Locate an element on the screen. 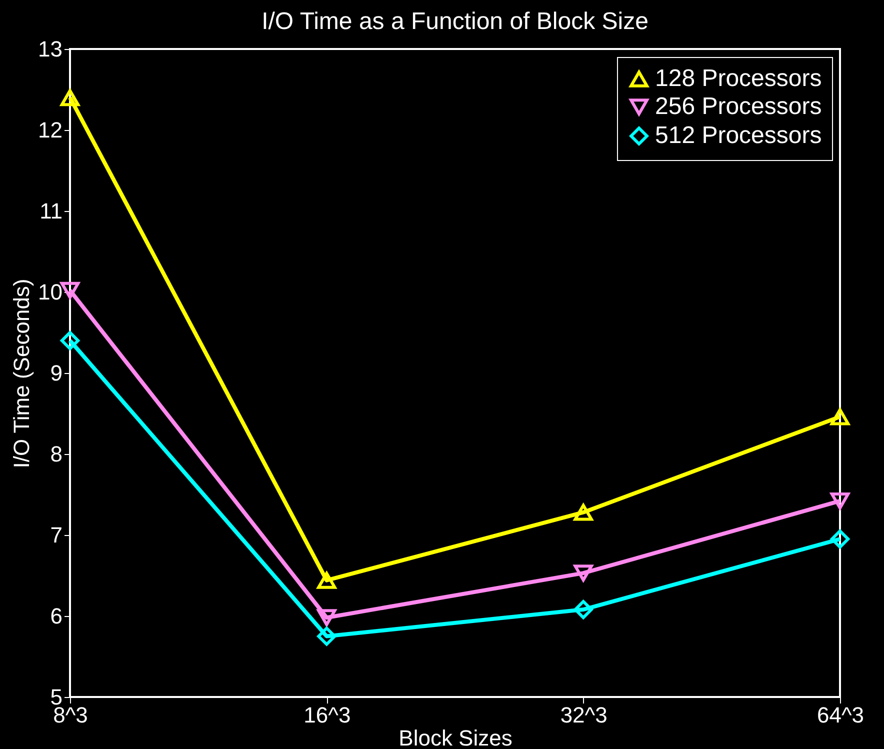 The height and width of the screenshot is (749, 884). x-tick-label: 64^3 is located at coordinates (840, 715).